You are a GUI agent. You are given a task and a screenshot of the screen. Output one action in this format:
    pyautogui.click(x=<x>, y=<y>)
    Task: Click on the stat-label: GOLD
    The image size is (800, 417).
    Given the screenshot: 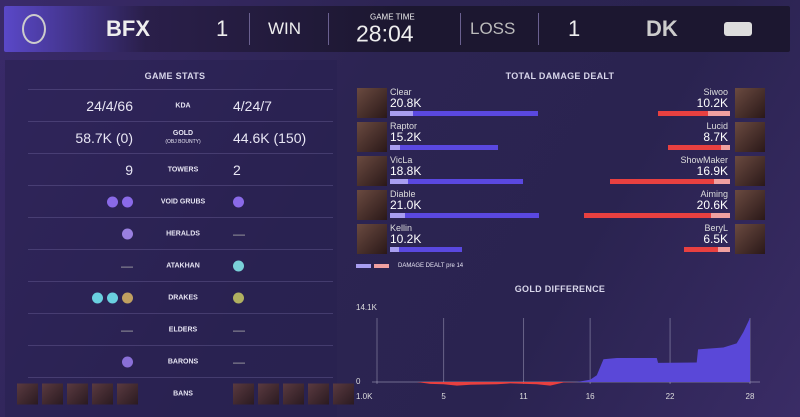 What is the action you would take?
    pyautogui.click(x=183, y=133)
    